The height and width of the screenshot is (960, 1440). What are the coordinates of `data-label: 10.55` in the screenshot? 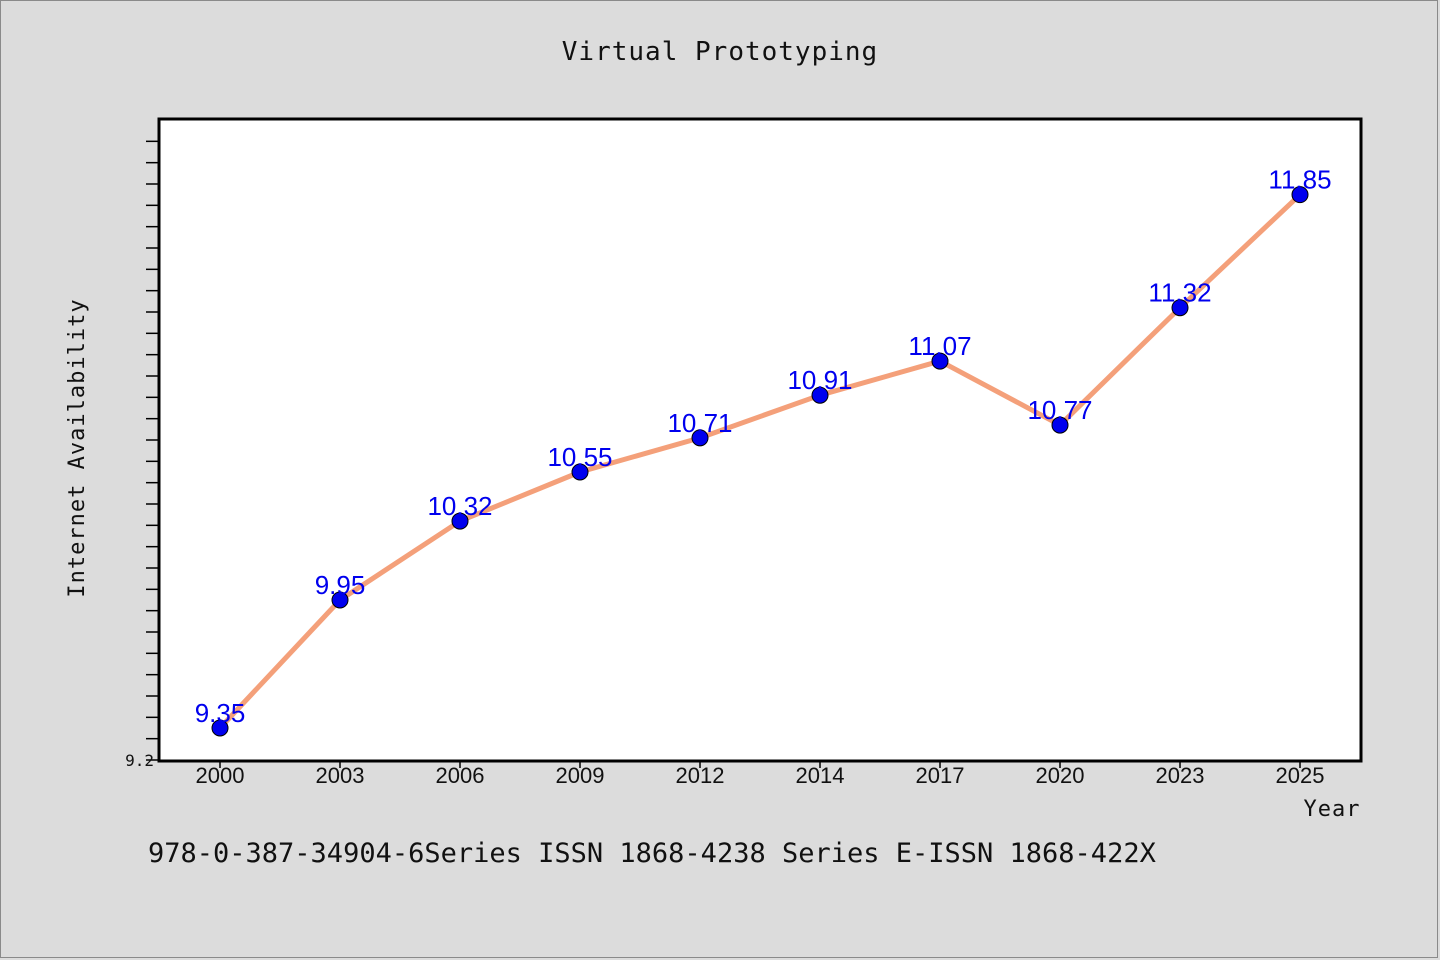 It's located at (579, 457).